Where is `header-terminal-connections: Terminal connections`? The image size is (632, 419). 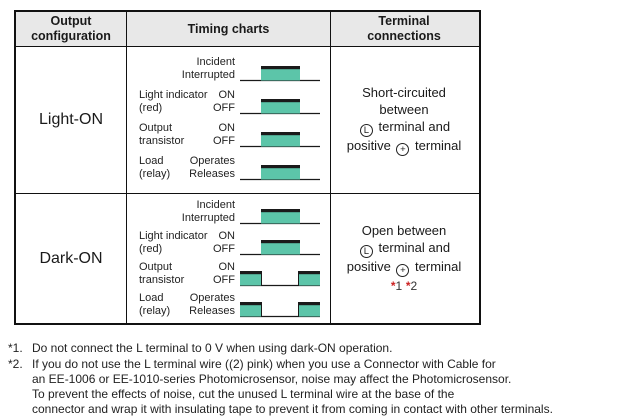 header-terminal-connections: Terminal connections is located at coordinates (404, 29).